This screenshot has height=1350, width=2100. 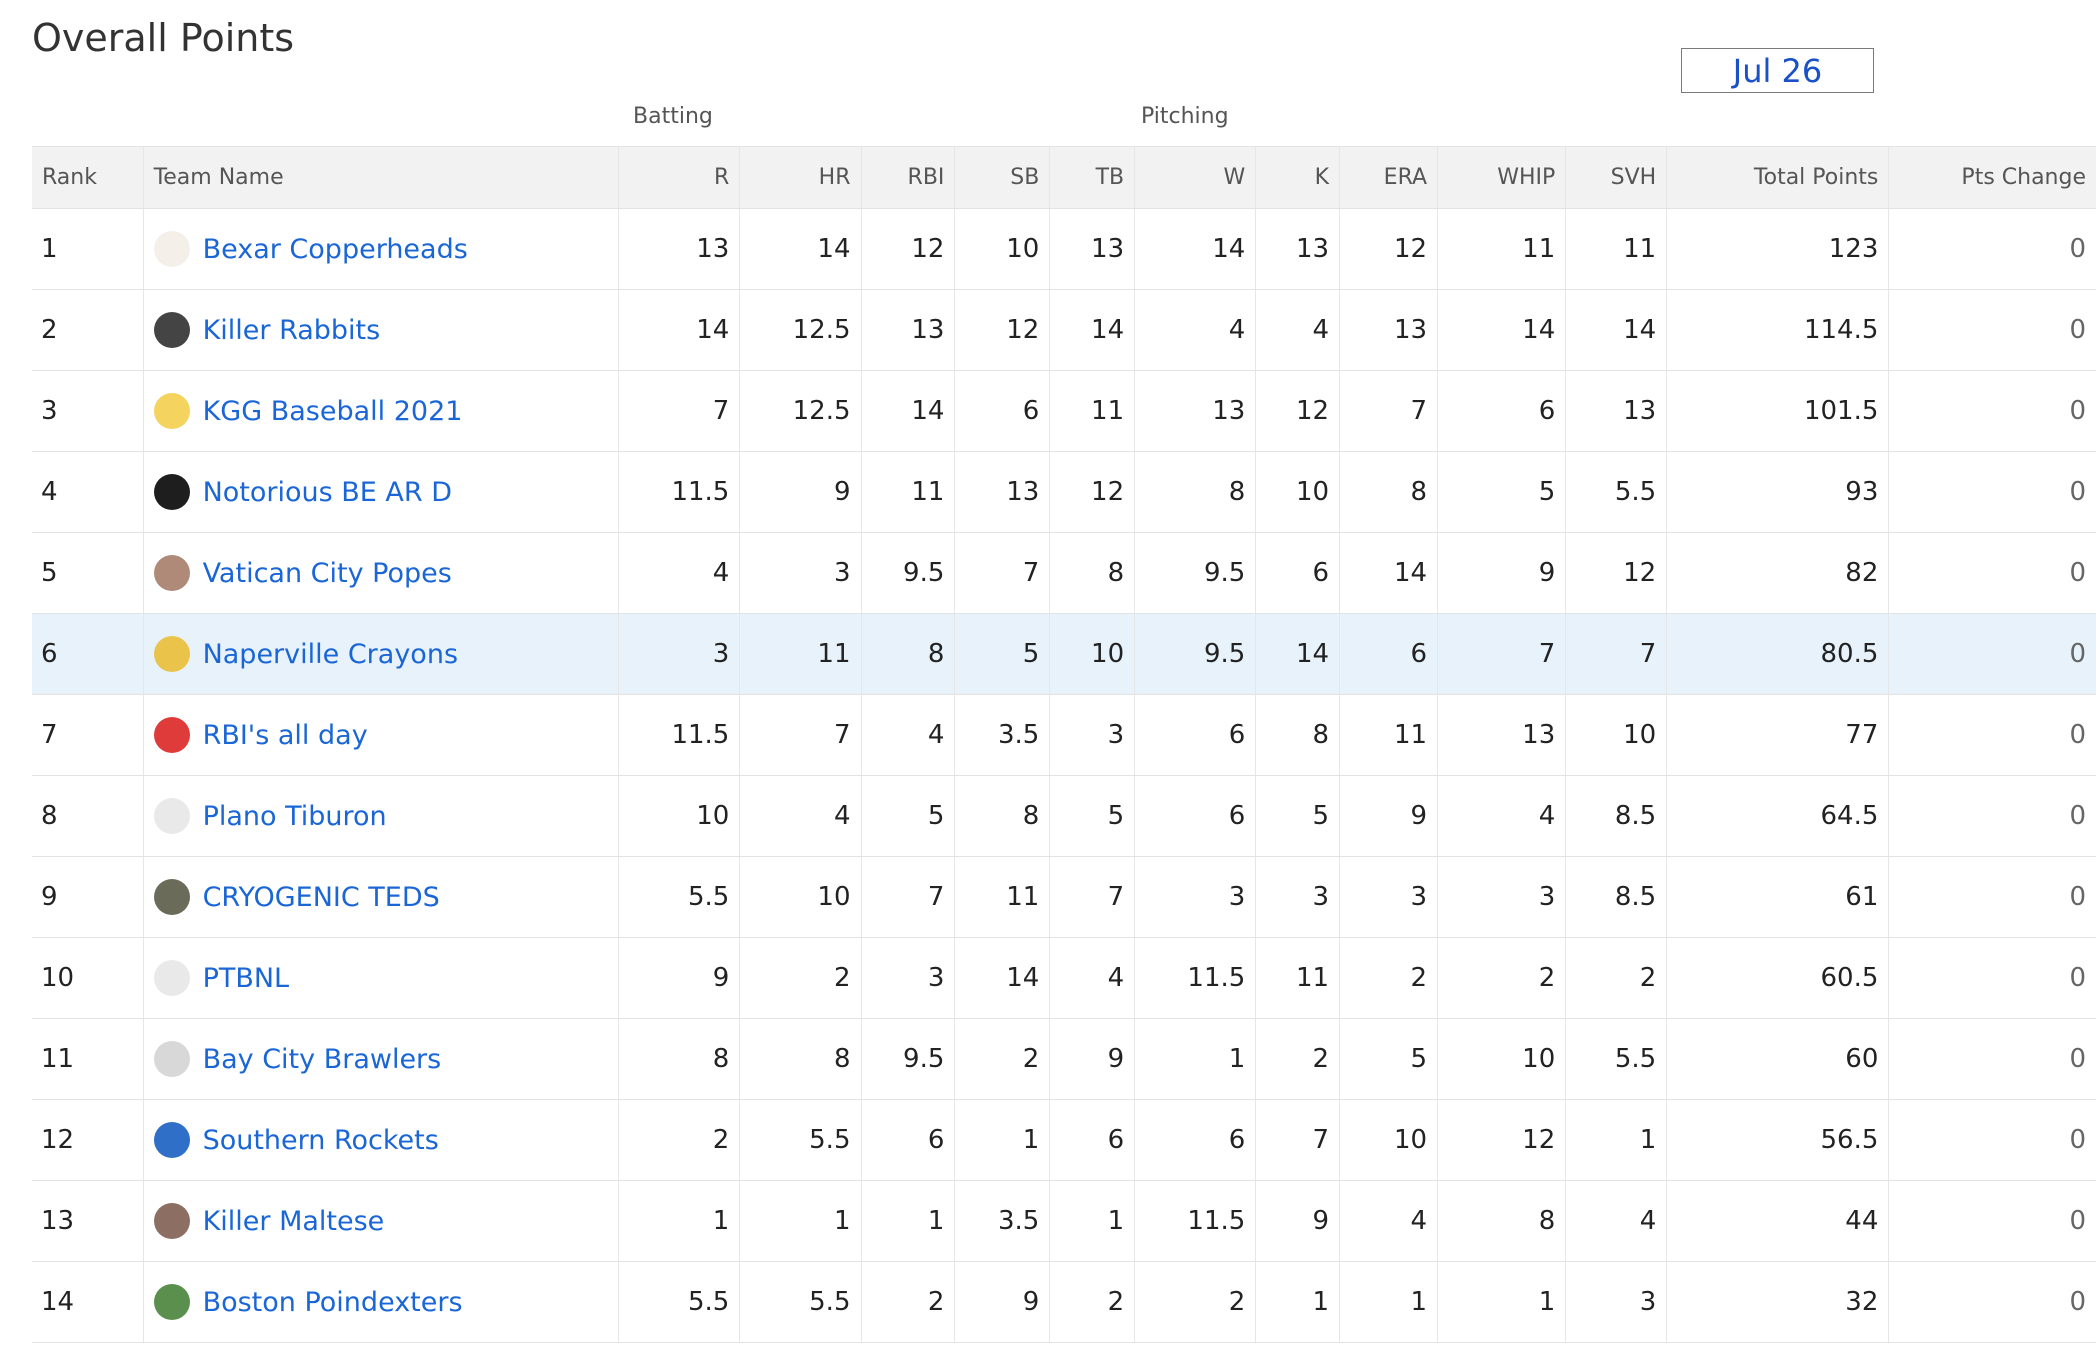 I want to click on team-link: Bexar Copperheads, so click(x=335, y=249).